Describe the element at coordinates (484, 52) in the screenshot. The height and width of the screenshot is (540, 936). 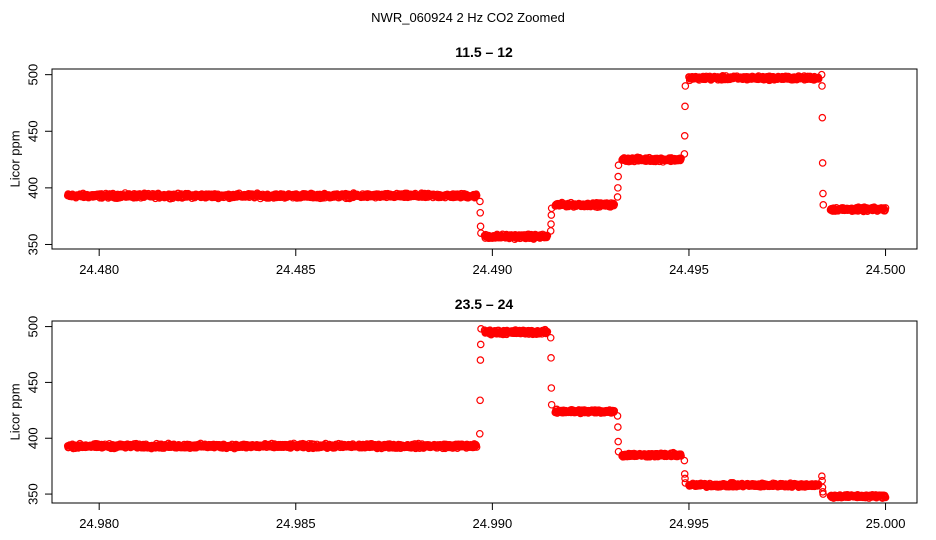
I see `panel-top-title: 11.5 – 12` at that location.